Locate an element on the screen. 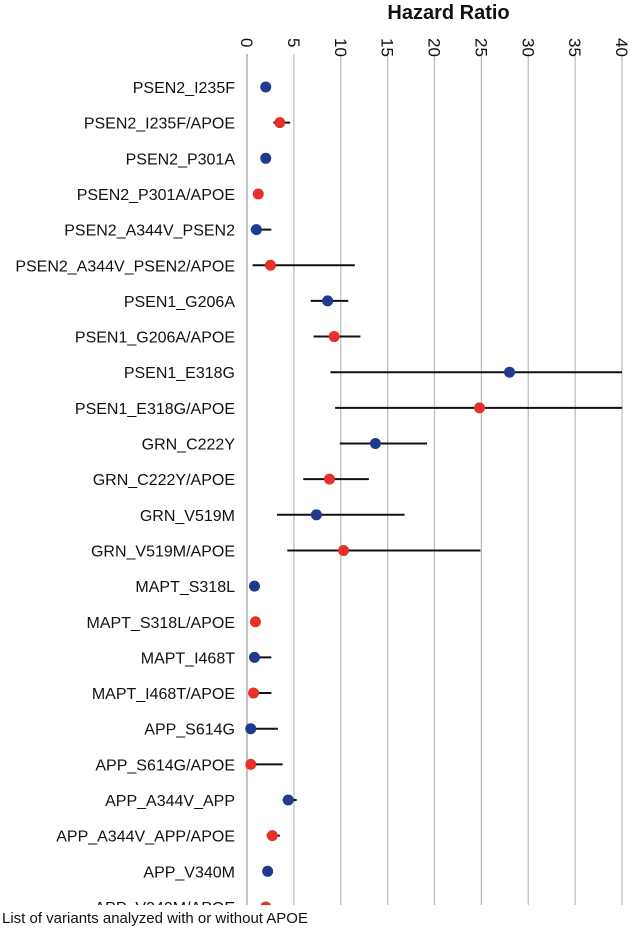  x-tick-label: 20 is located at coordinates (434, 47).